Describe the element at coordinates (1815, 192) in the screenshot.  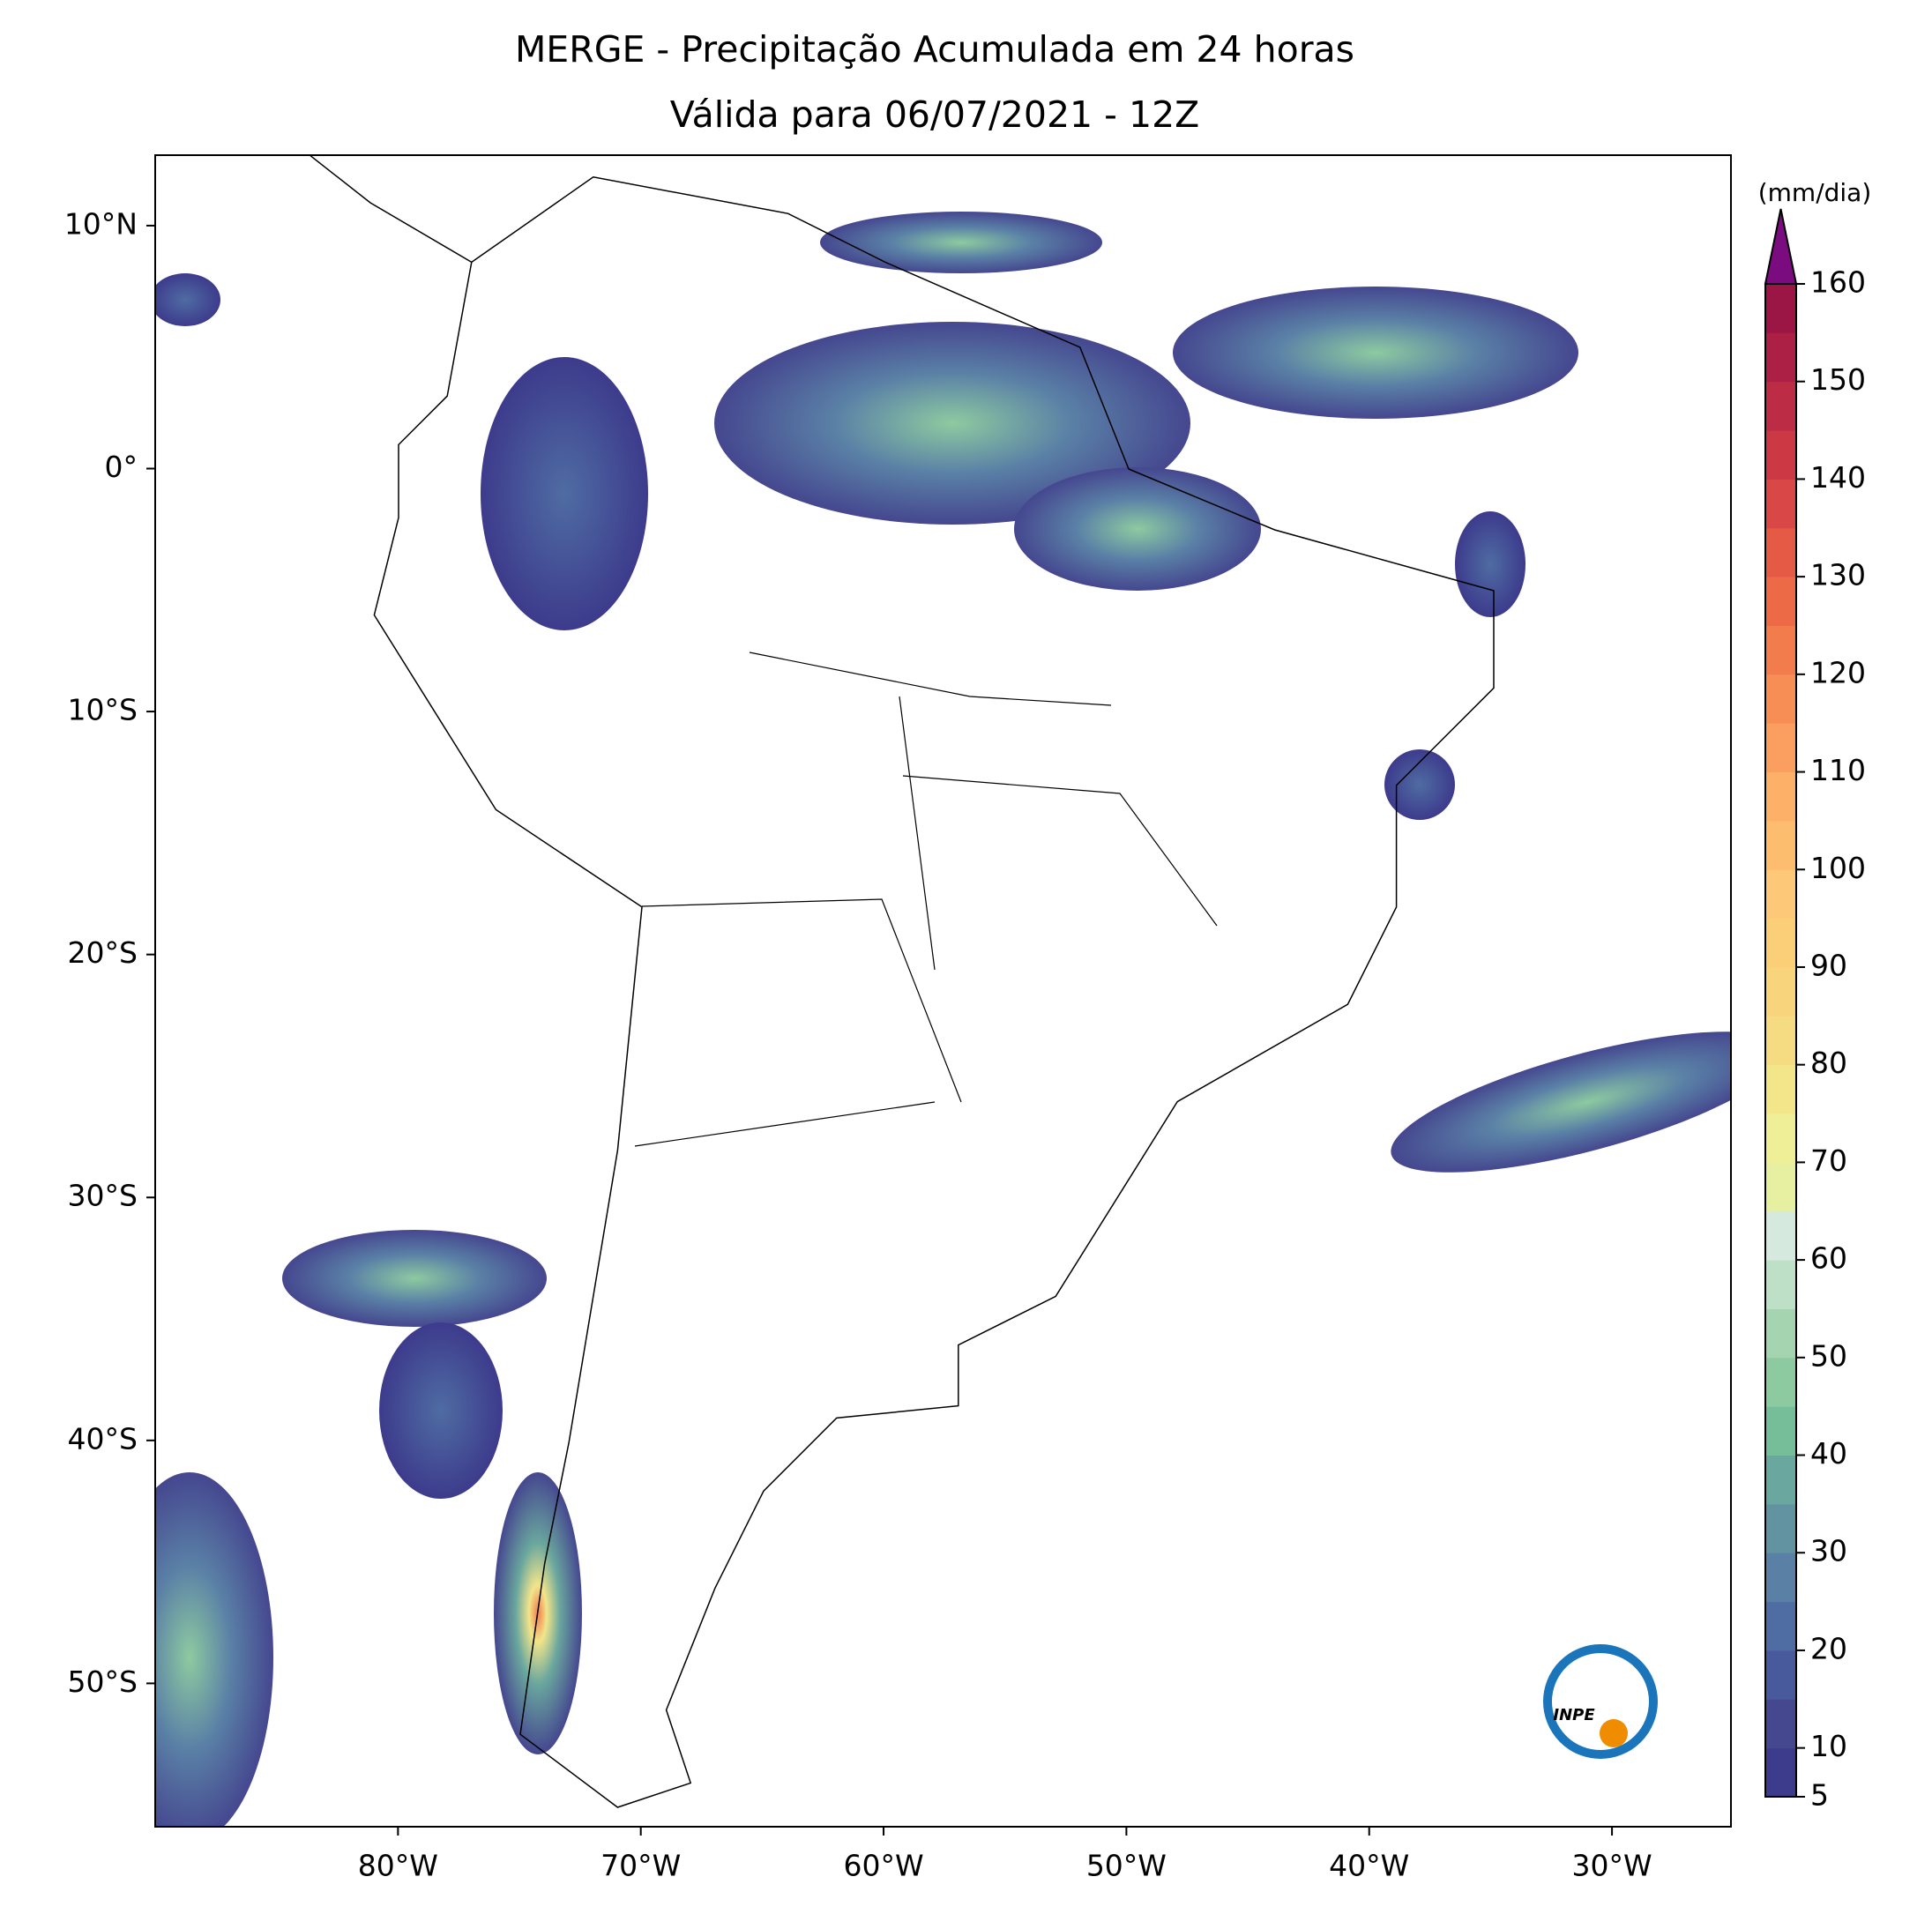
I see `colorbar-unit: (mm/dia)` at that location.